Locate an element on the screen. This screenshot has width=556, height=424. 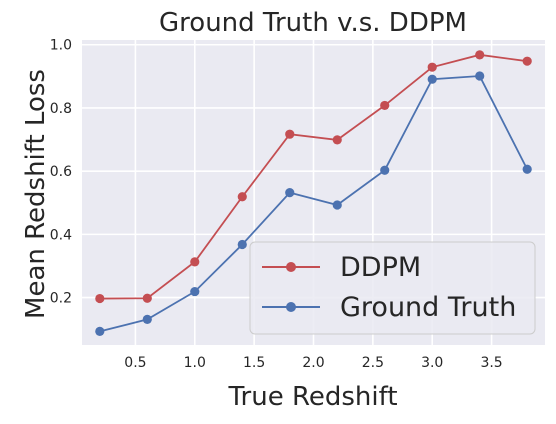
y-tick-label: 0.2 is located at coordinates (61, 299).